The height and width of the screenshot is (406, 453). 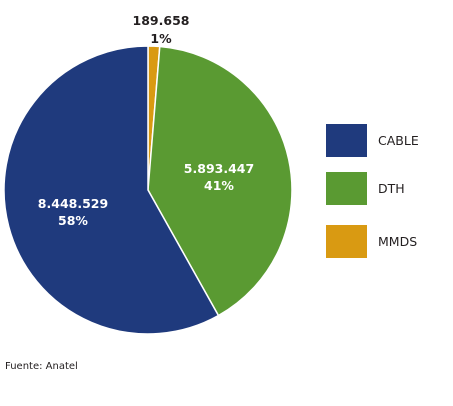 I want to click on legend-swatch-dth, so click(x=346, y=188).